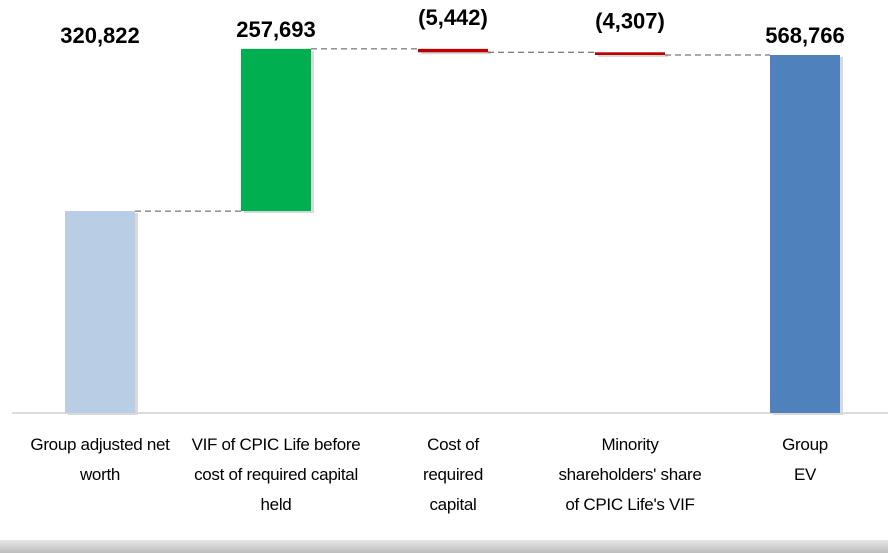 This screenshot has height=553, width=888. Describe the element at coordinates (630, 20) in the screenshot. I see `value-label: (4,307)` at that location.